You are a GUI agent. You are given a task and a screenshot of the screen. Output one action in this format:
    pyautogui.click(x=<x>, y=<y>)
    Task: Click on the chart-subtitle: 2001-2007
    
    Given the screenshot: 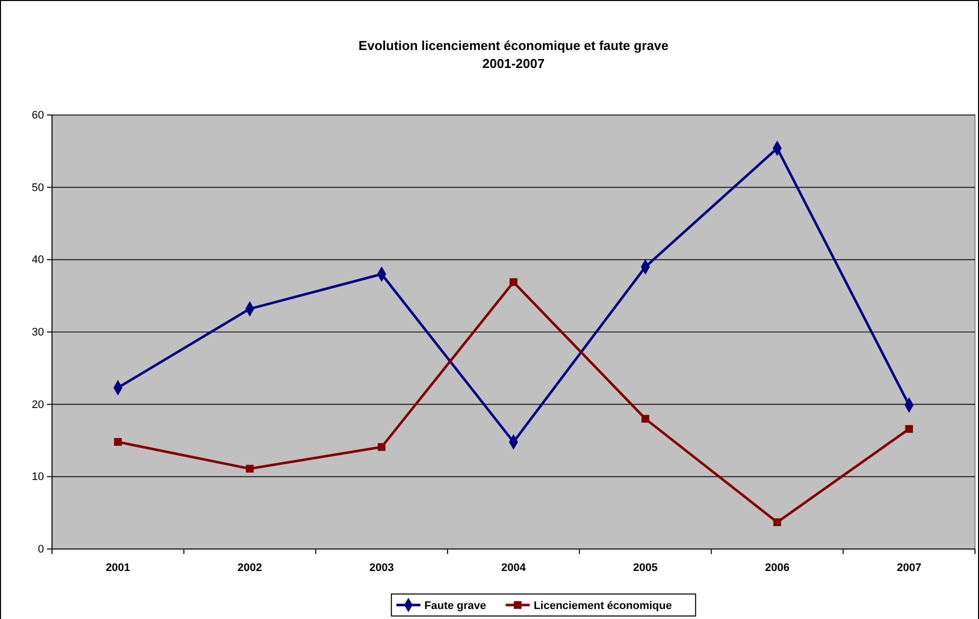 What is the action you would take?
    pyautogui.click(x=513, y=63)
    